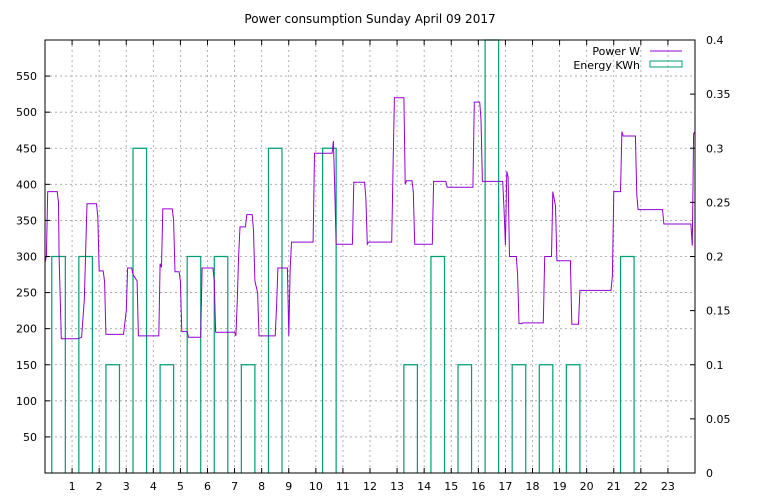 This screenshot has width=768, height=500. Describe the element at coordinates (26, 112) in the screenshot. I see `y-tick-label: 500` at that location.